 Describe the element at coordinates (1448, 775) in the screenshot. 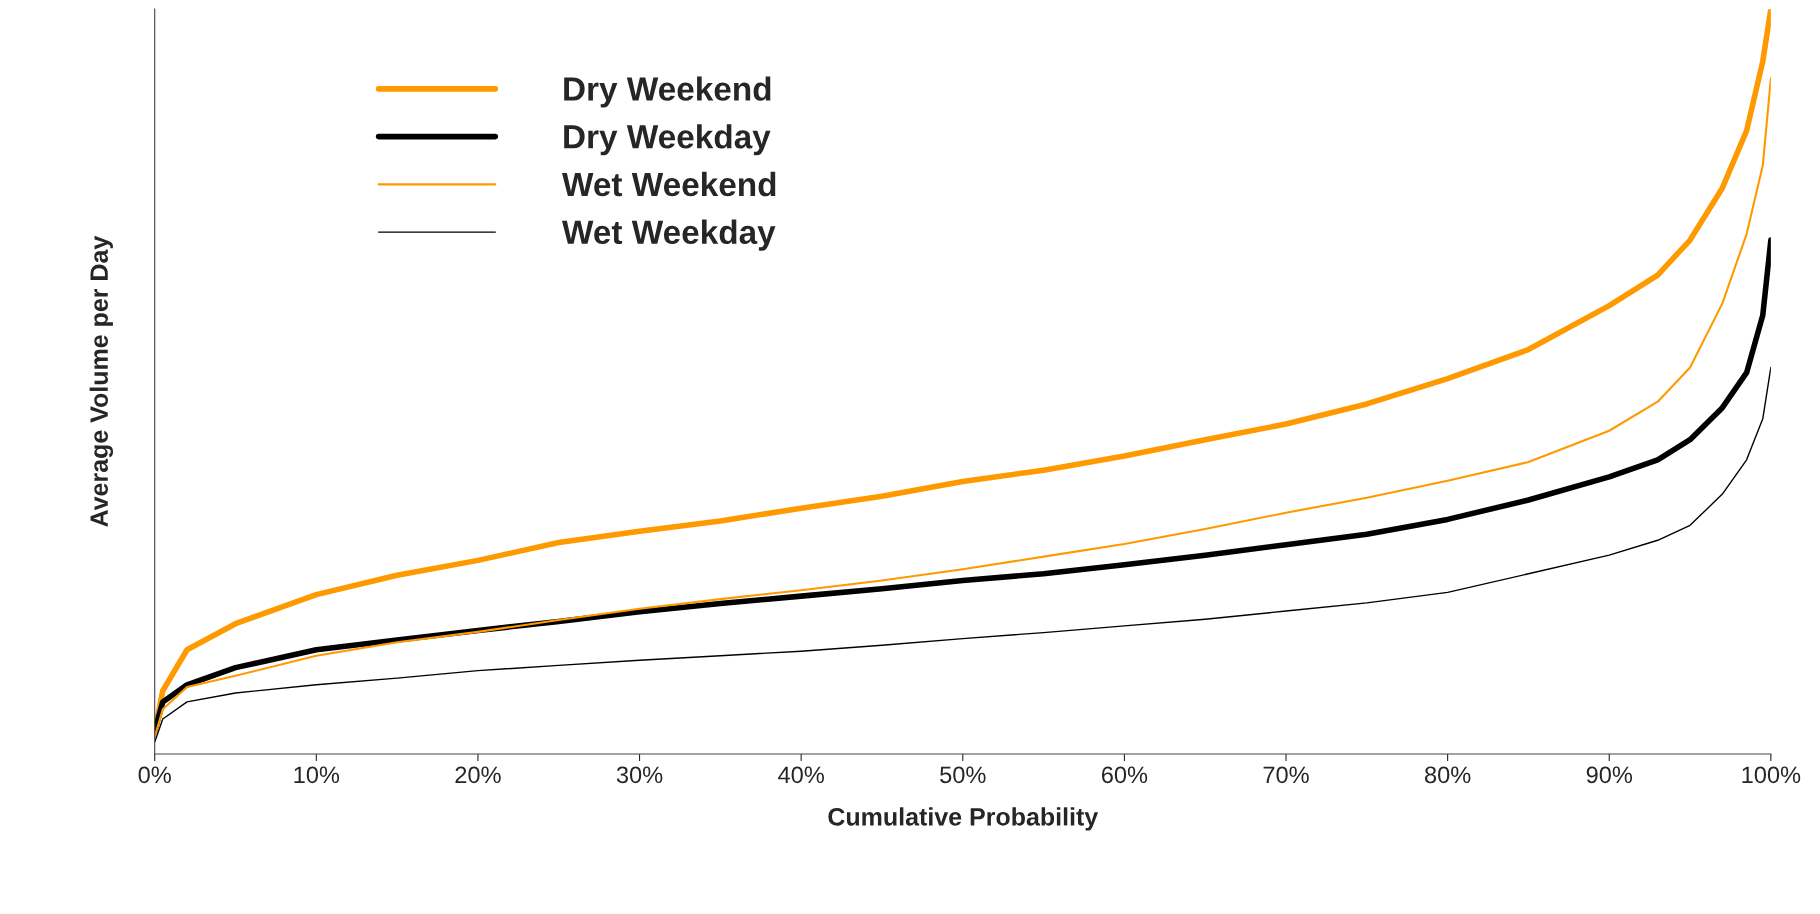

I see `x-tick-label: 80%` at that location.